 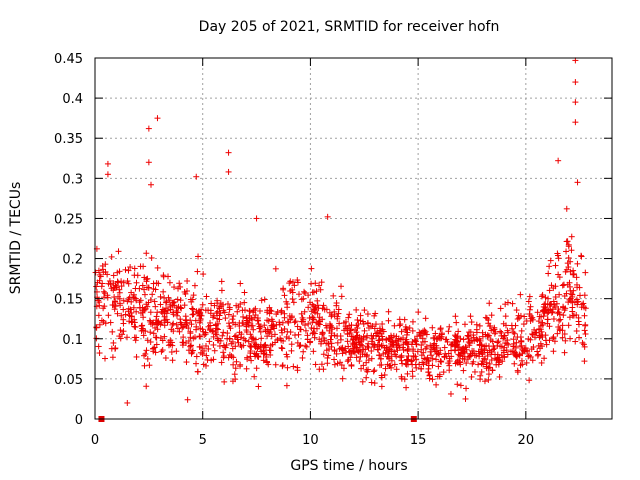 What do you see at coordinates (72, 260) in the screenshot?
I see `y-tick-label: 0.2` at bounding box center [72, 260].